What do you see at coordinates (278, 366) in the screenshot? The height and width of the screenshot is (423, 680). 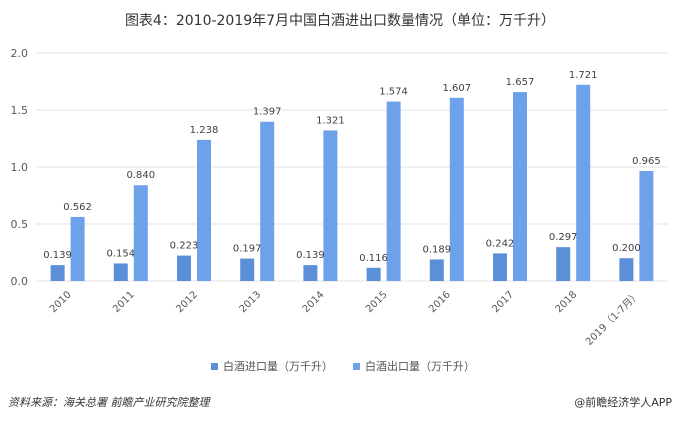 I see `legend-label-import: 白酒进口量（万千升）` at bounding box center [278, 366].